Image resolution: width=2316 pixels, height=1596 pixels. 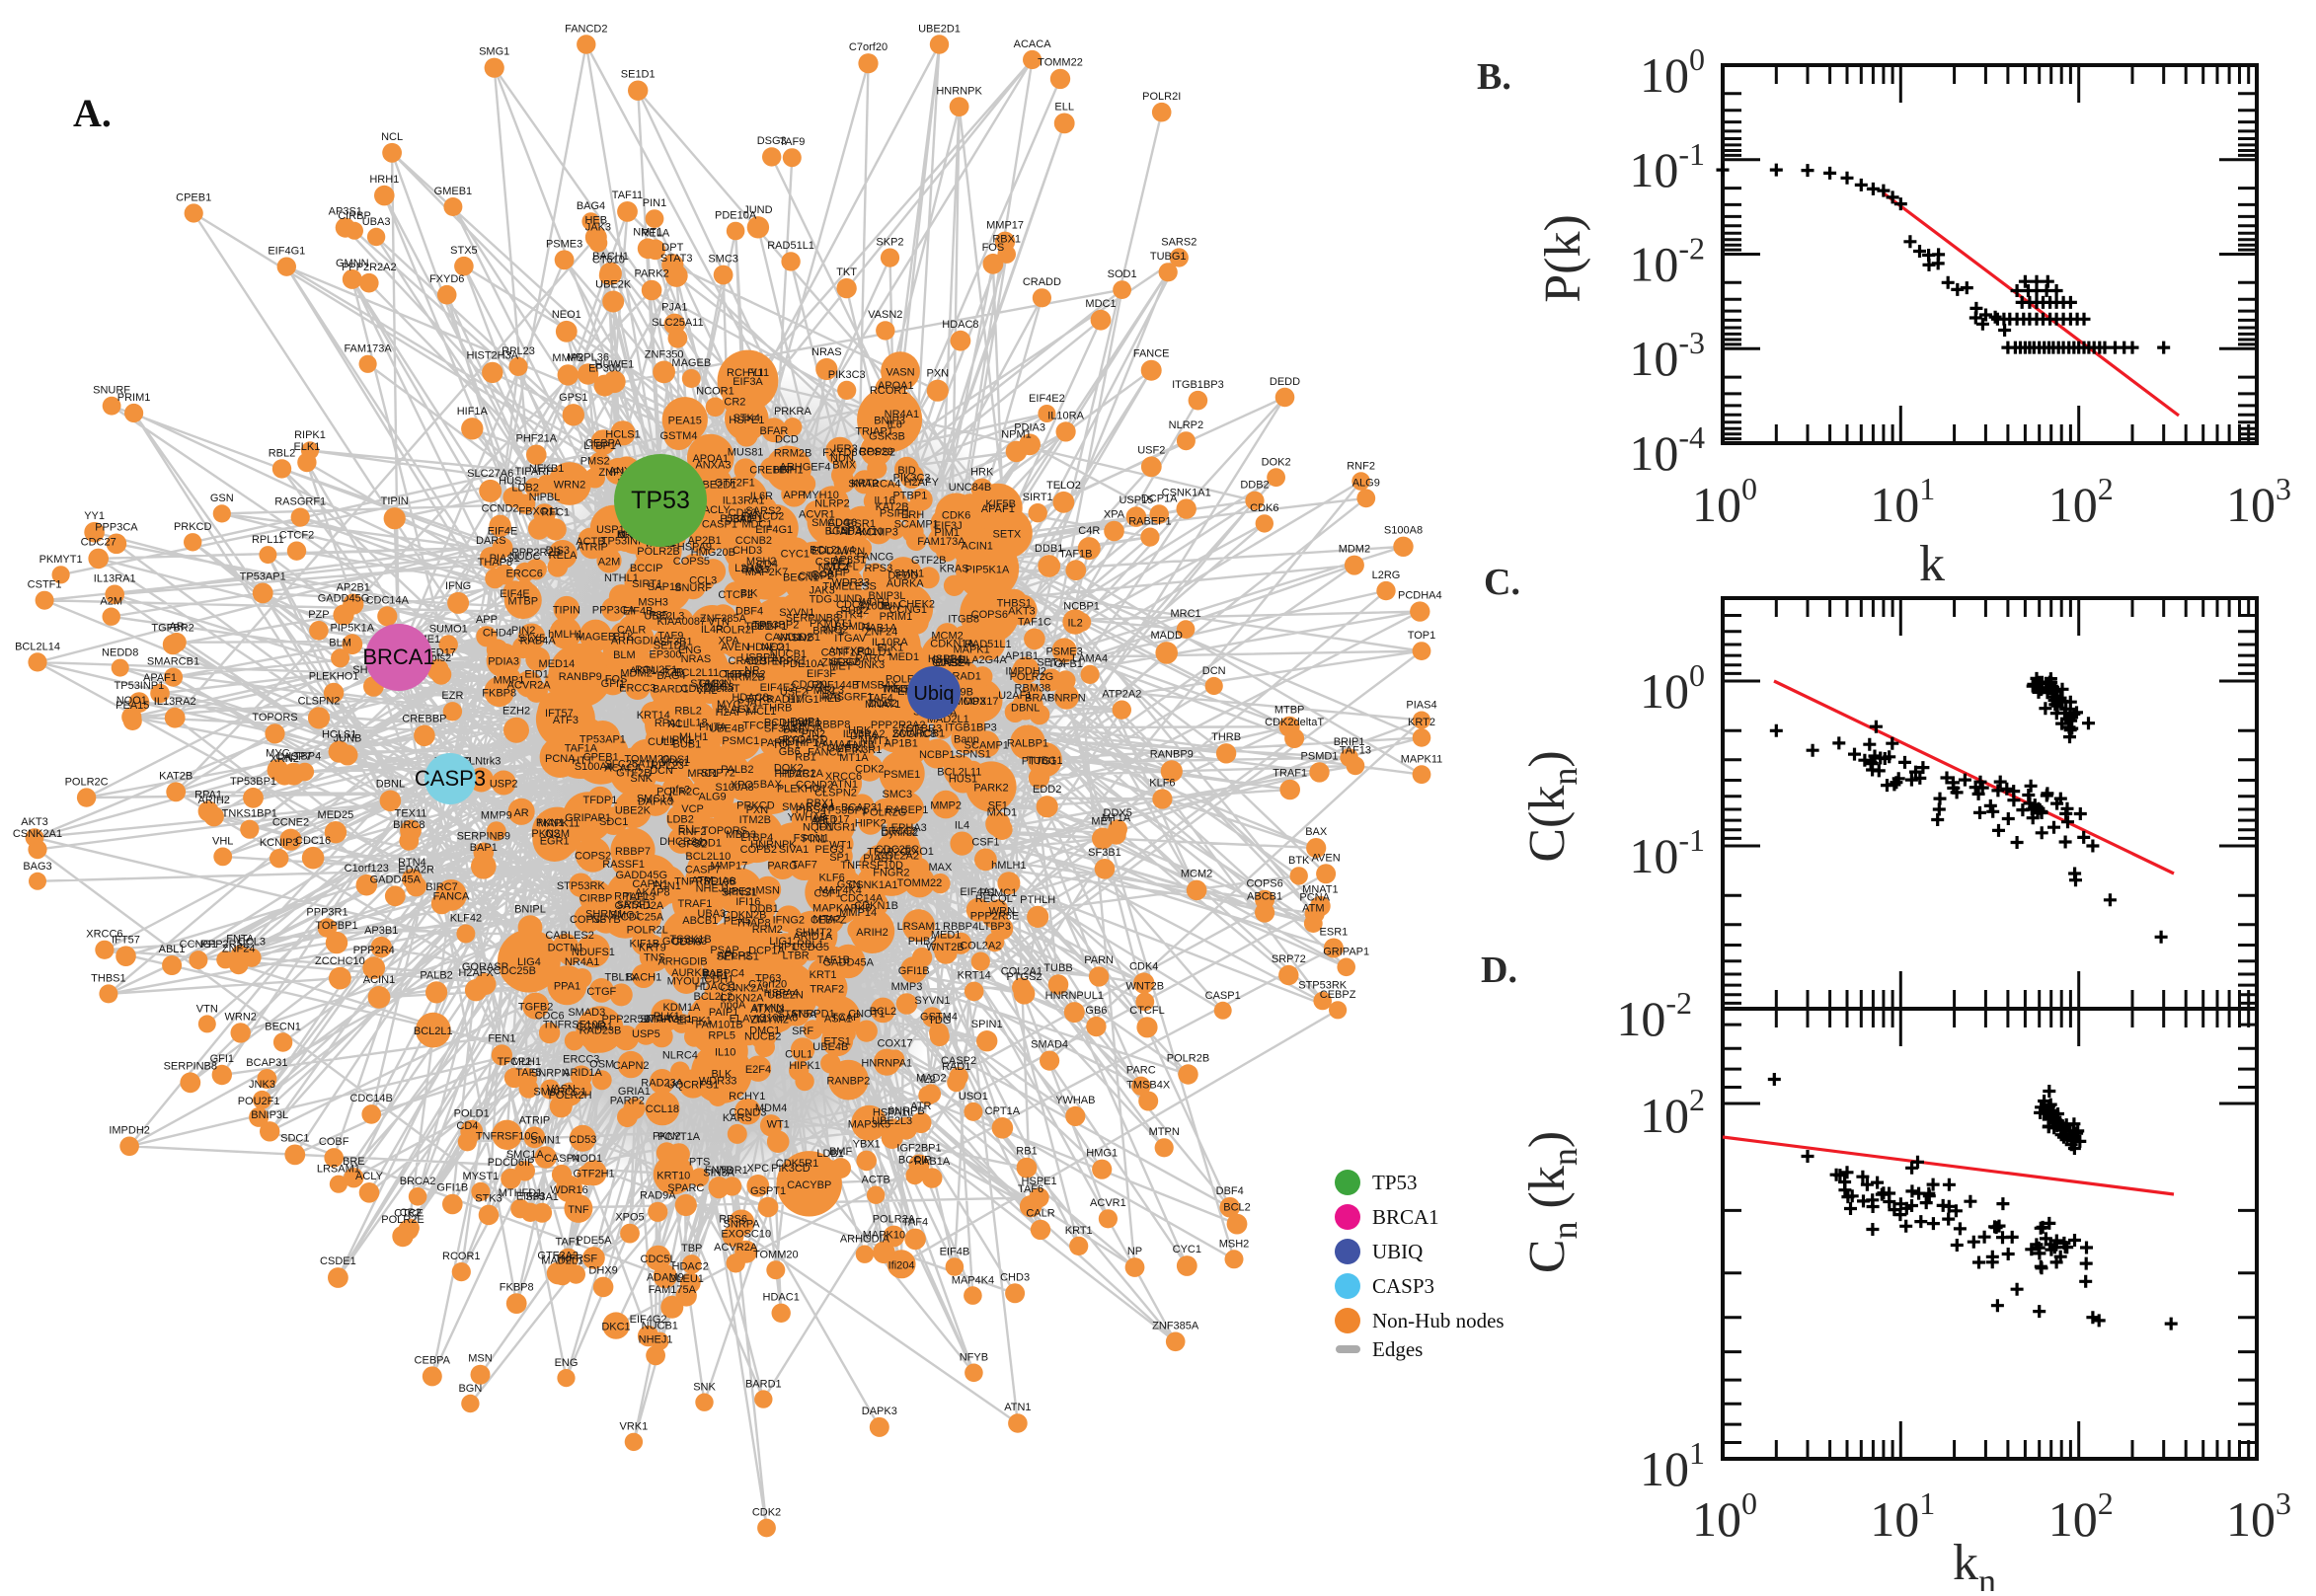 What do you see at coordinates (1237, 1208) in the screenshot?
I see `svg-text: BCL2` at bounding box center [1237, 1208].